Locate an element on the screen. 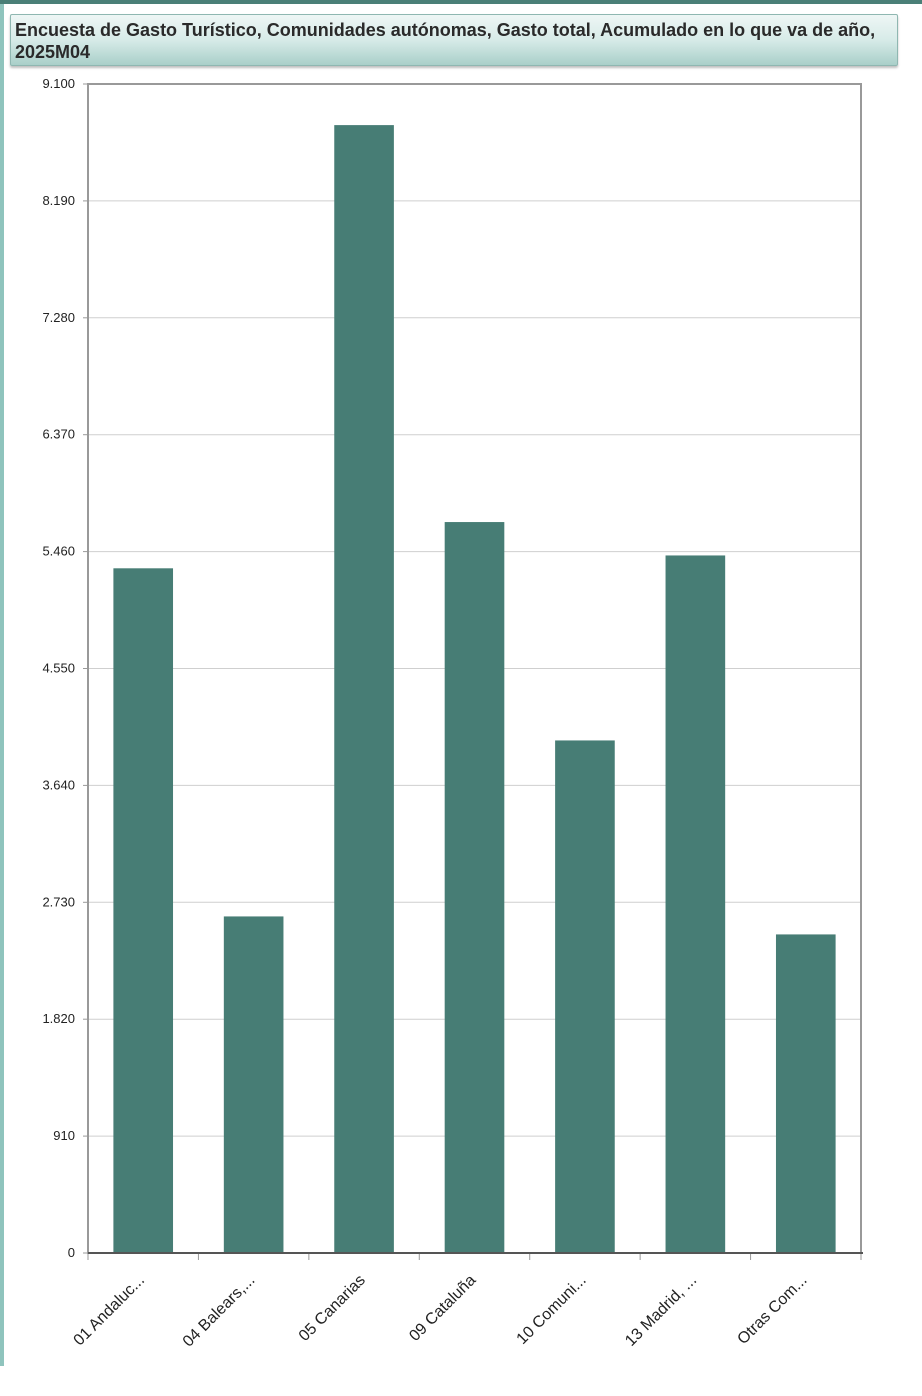 This screenshot has width=922, height=1396. y-tick-label: 5.460 is located at coordinates (58, 551).